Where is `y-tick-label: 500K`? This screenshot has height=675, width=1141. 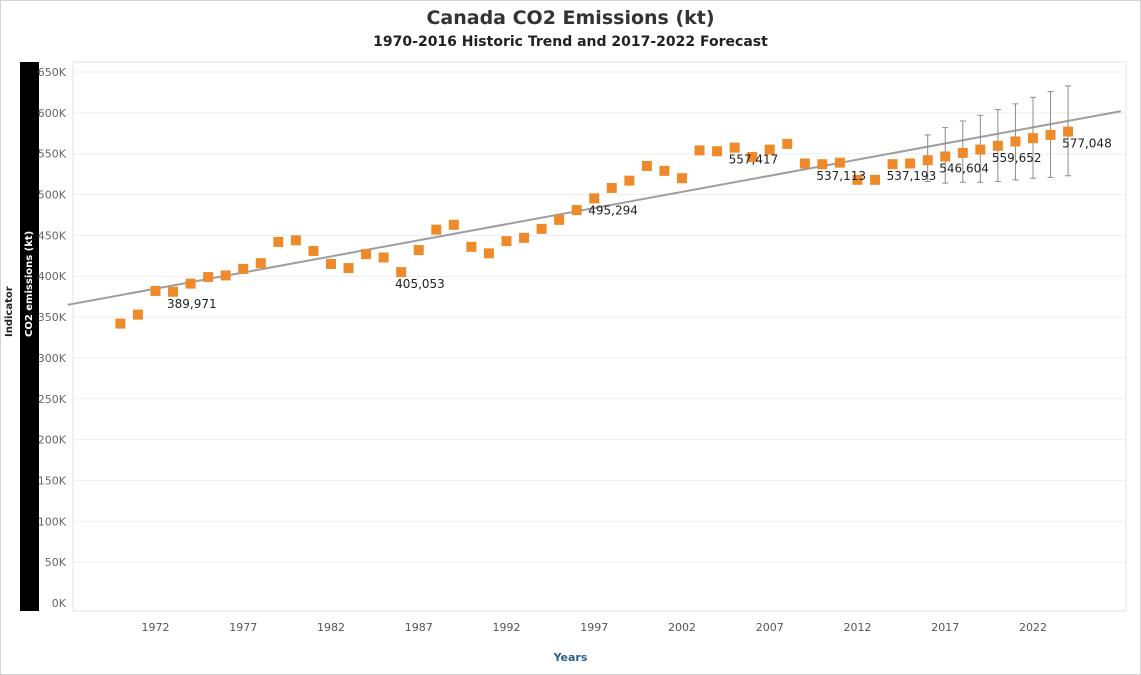
y-tick-label: 500K is located at coordinates (52, 195).